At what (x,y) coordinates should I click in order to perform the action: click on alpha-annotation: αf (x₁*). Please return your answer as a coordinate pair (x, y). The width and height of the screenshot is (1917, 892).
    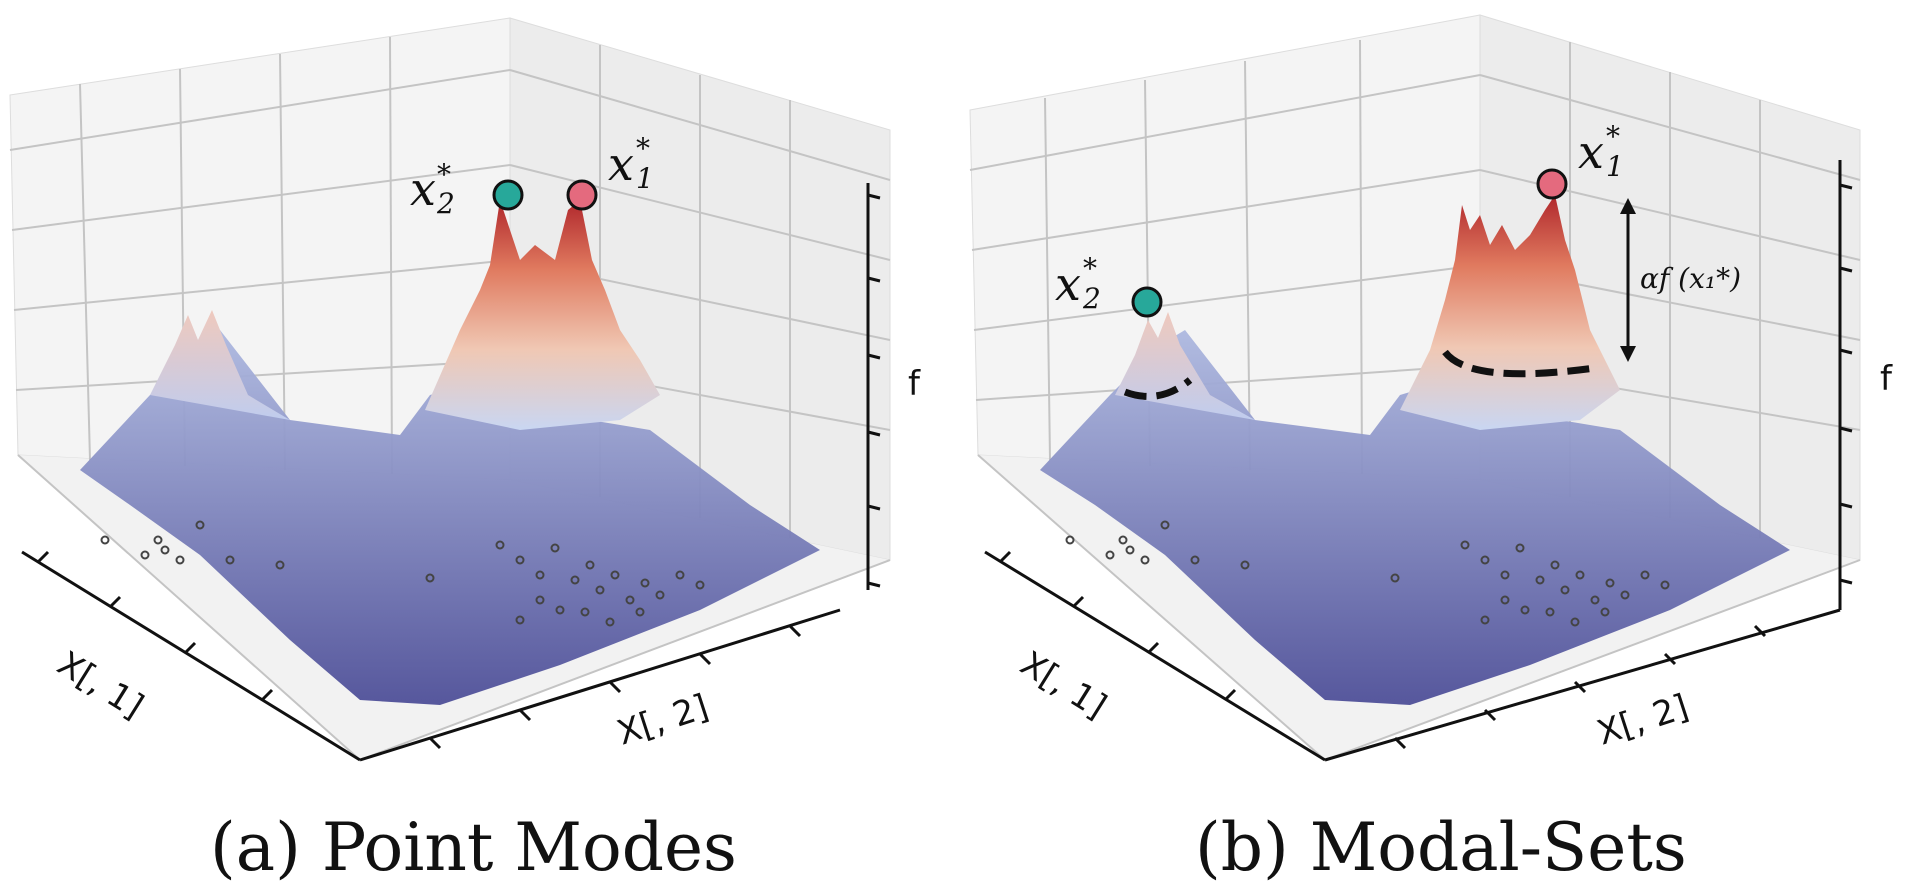
    Looking at the image, I should click on (1690, 278).